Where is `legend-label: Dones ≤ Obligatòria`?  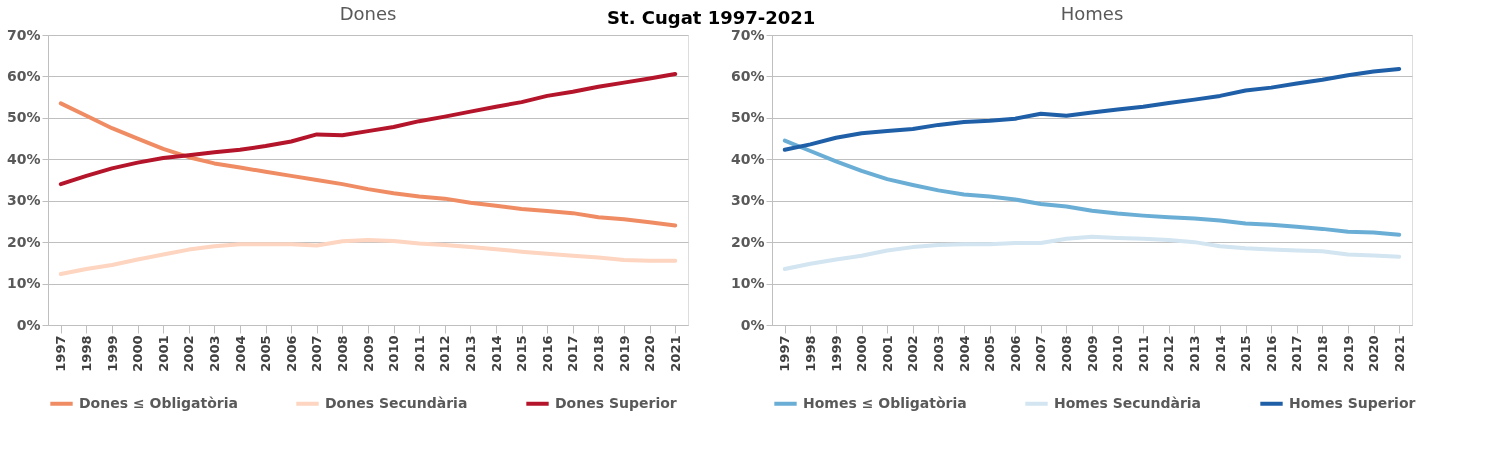 legend-label: Dones ≤ Obligatòria is located at coordinates (158, 402).